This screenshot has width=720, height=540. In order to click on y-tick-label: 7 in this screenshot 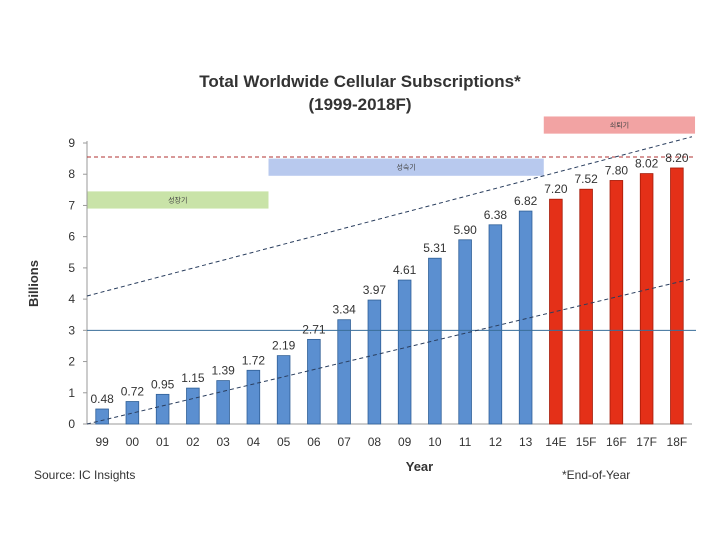, I will do `click(71, 205)`.